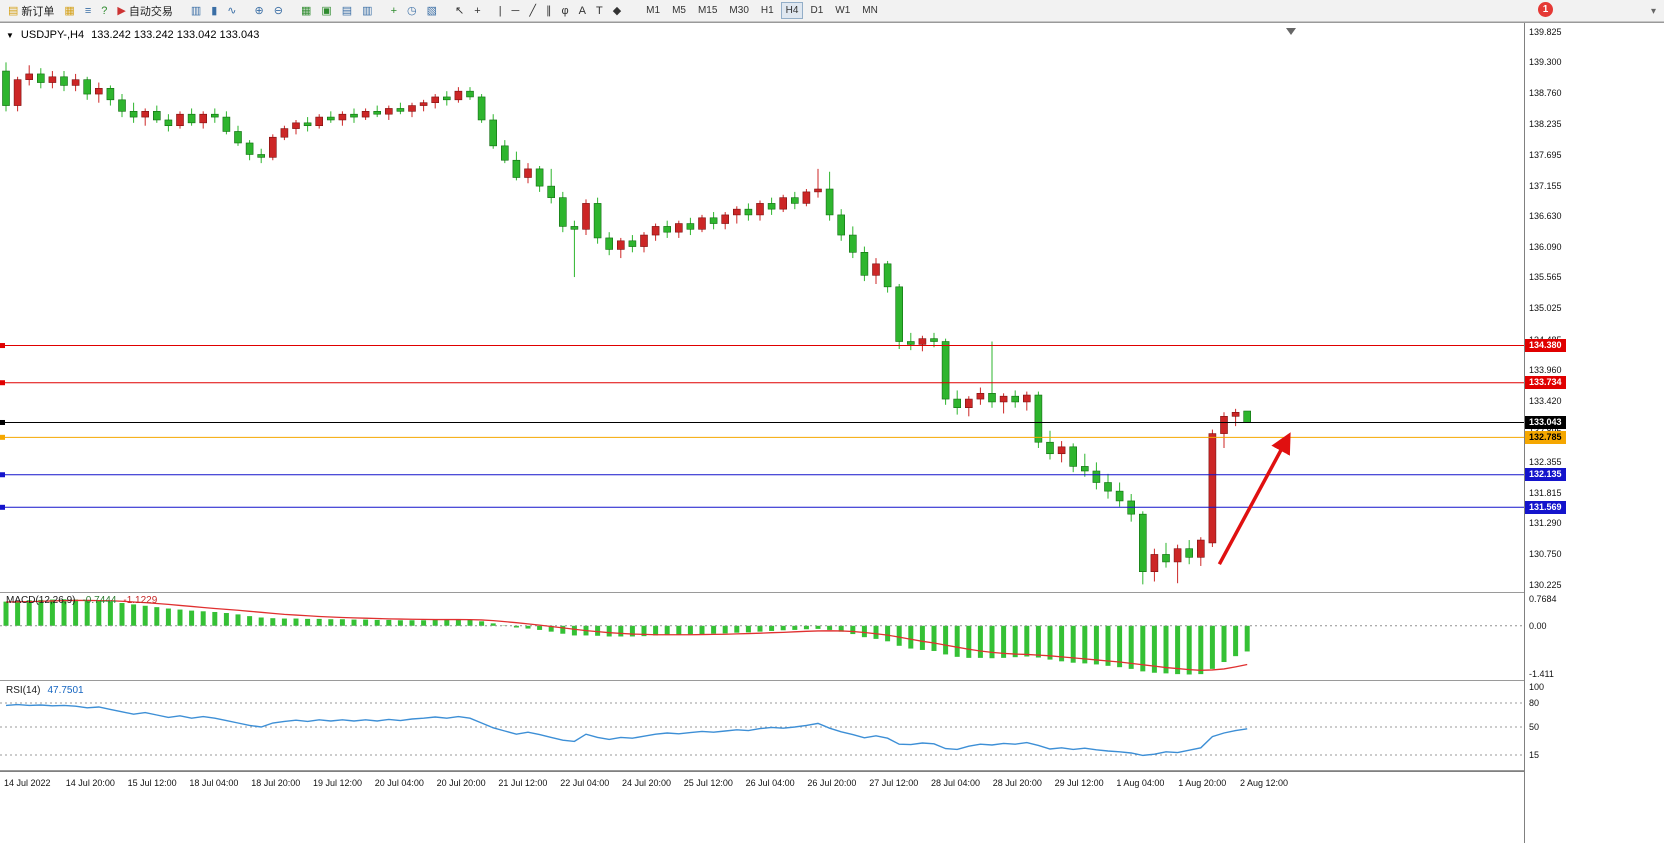  Describe the element at coordinates (394, 11) in the screenshot. I see `indicators-button: +` at that location.